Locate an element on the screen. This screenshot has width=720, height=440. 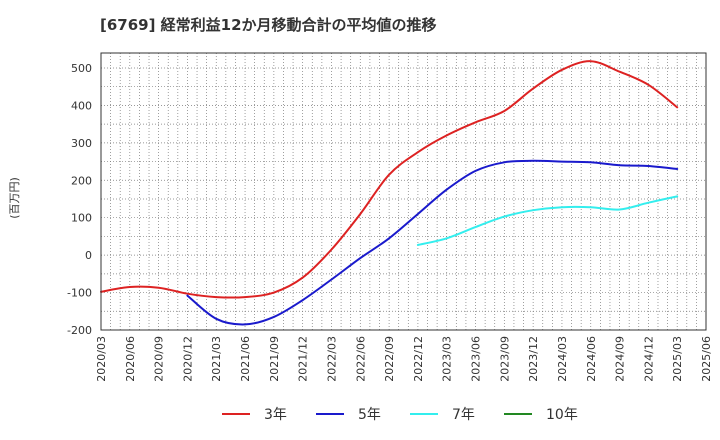
x-tick-label: 2022/06 is located at coordinates (360, 359).